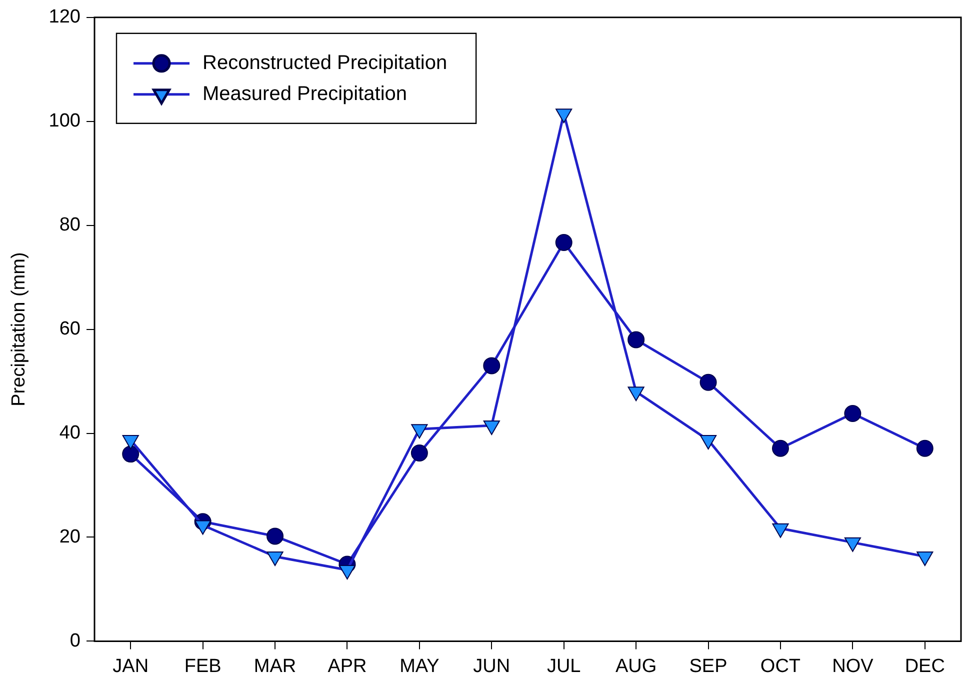 This screenshot has height=690, width=971. I want to click on x-tick-label: NOV, so click(853, 666).